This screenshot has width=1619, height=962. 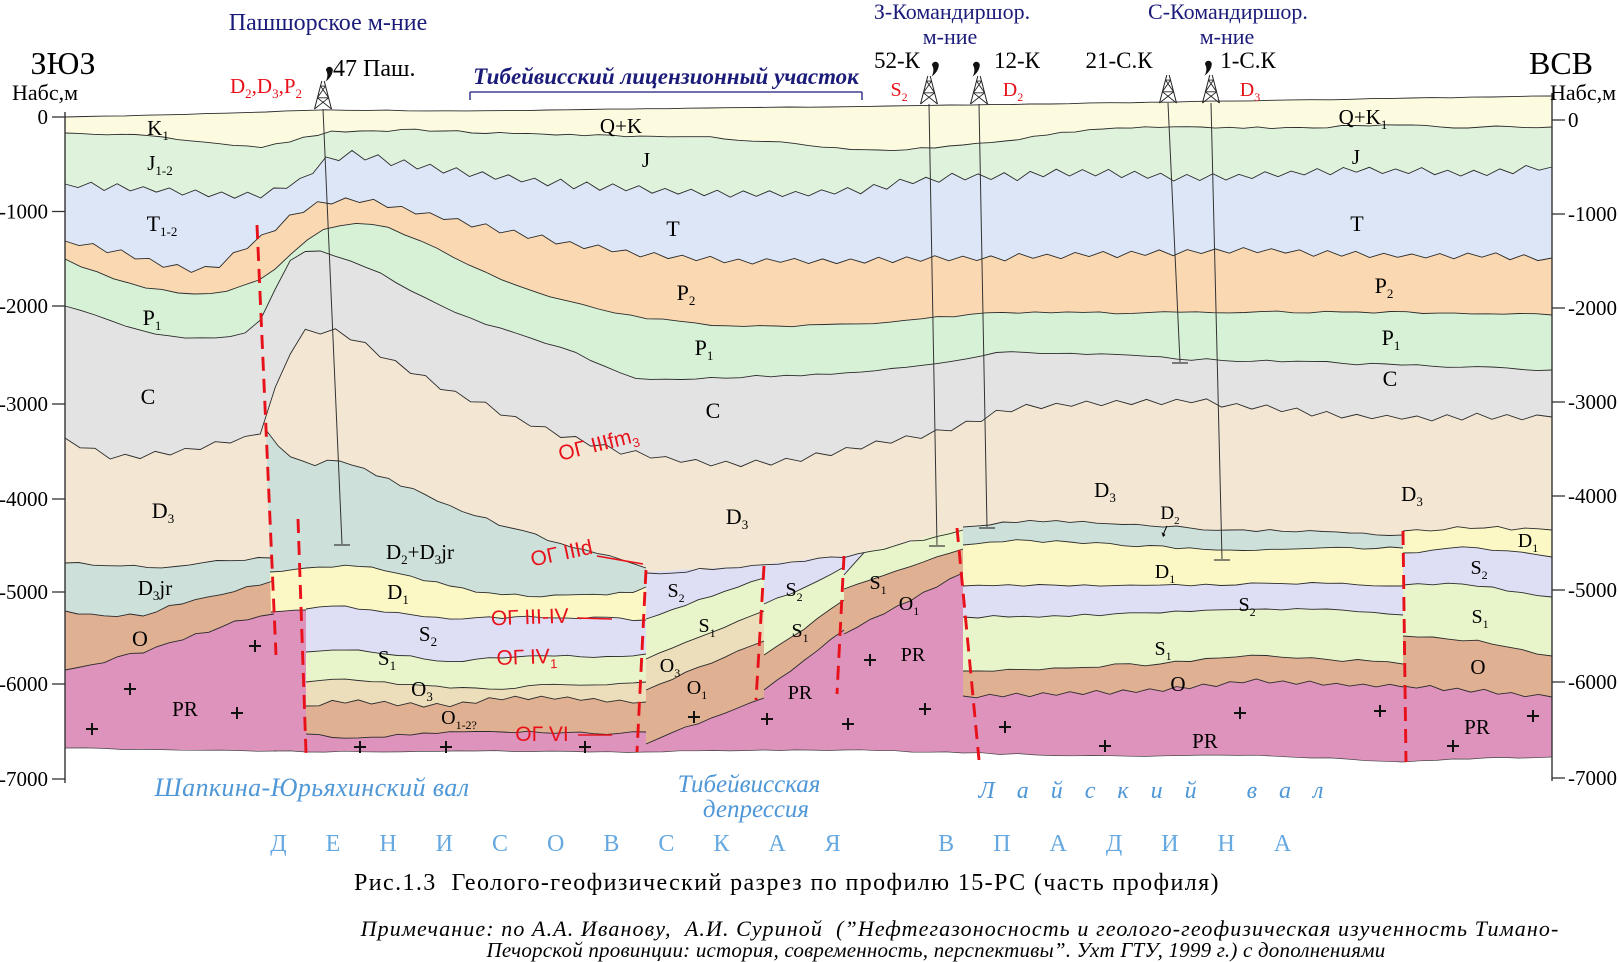 I want to click on svg-text: 52-К, so click(x=897, y=60).